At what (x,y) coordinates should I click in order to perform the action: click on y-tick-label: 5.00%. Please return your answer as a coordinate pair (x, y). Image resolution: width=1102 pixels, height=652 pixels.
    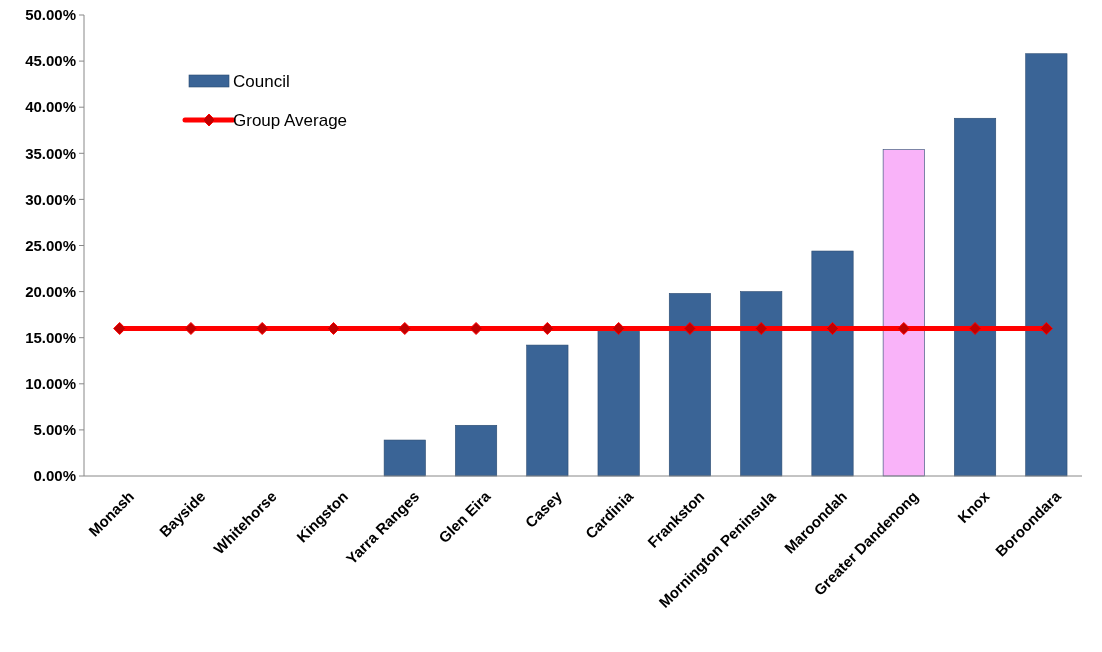
    Looking at the image, I should click on (54, 430).